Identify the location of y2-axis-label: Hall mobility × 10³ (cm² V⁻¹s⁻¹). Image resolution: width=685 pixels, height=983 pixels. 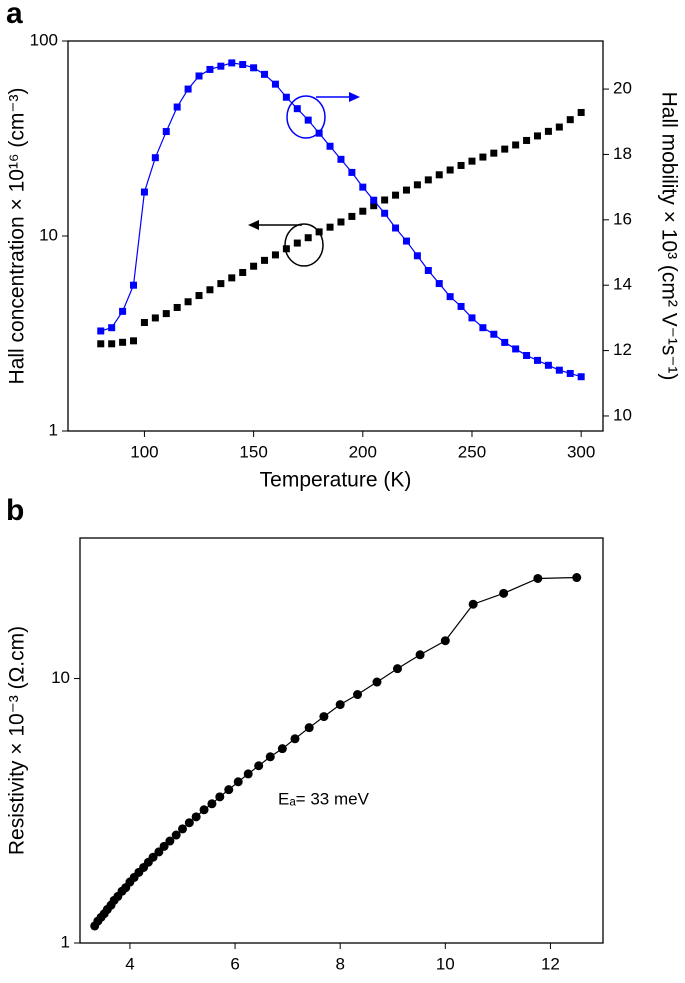
(668, 236).